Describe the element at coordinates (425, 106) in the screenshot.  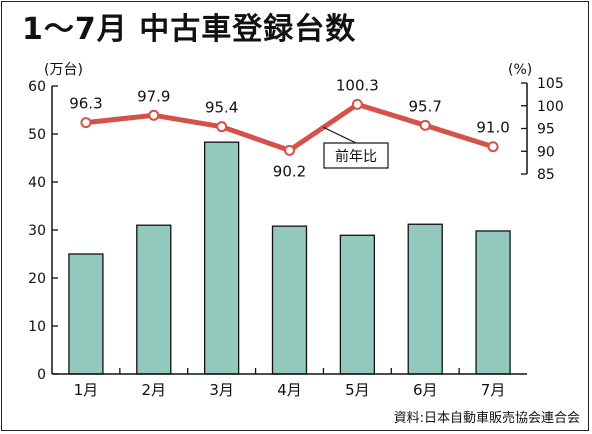
I see `yoy-value-label: 95.7` at that location.